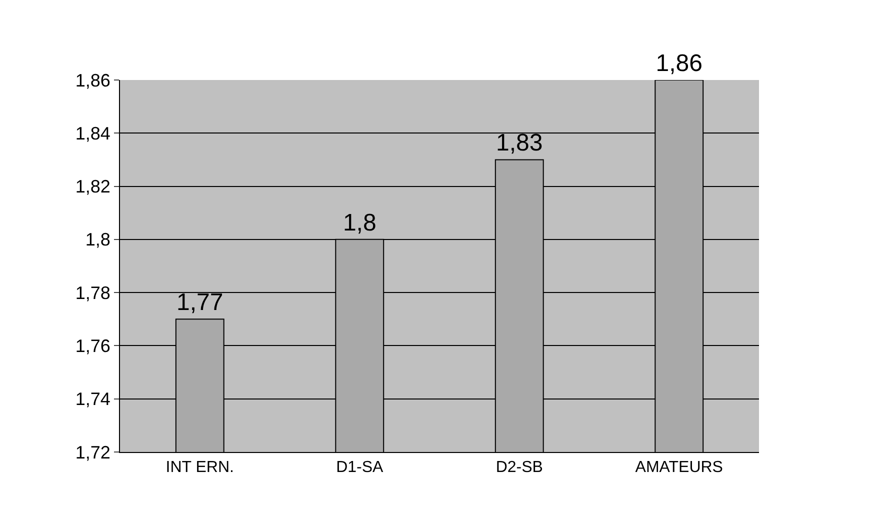 The width and height of the screenshot is (869, 532). I want to click on y-tick-label: 1,78, so click(92, 292).